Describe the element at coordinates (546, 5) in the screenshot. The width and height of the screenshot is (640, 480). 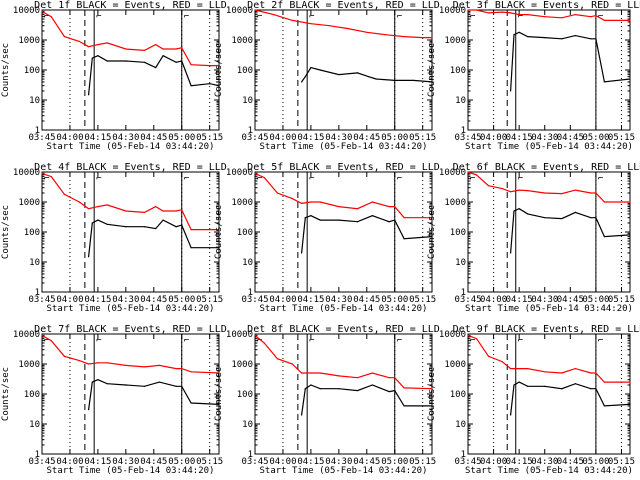
I see `plot-title: Det 3f BLACK = Events, RED = LLD` at that location.